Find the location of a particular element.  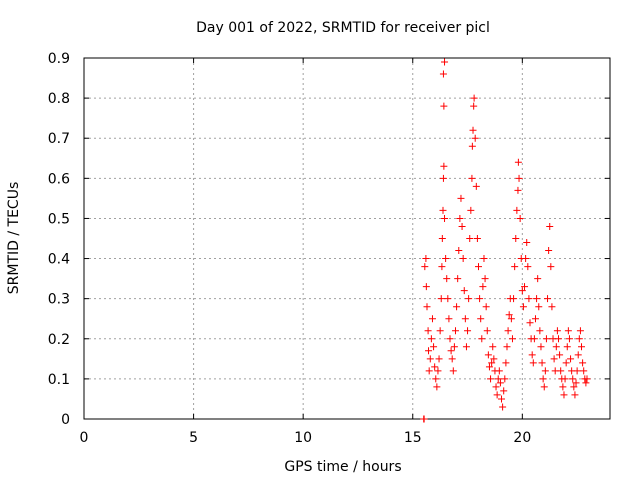

x-axis-label: GPS time / hours is located at coordinates (342, 467).